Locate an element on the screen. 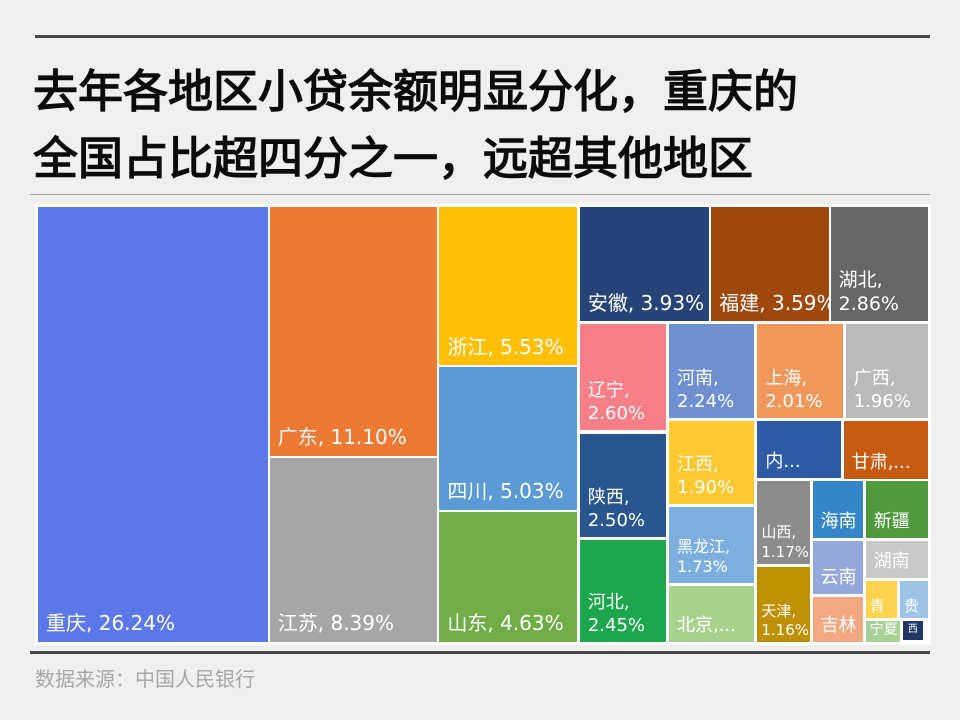 The image size is (960, 720). treemap-tile-ningxia: 宁夏 is located at coordinates (882, 631).